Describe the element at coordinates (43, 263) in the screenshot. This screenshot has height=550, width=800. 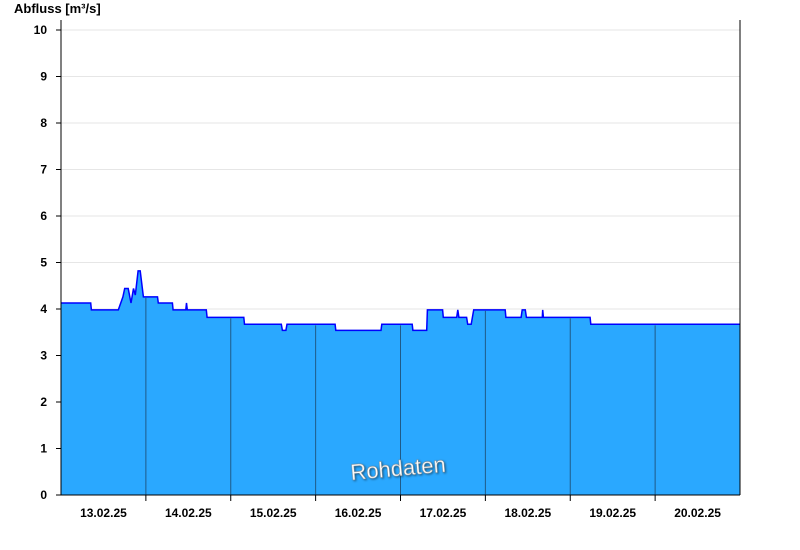
I see `y-tick-label: 5` at that location.